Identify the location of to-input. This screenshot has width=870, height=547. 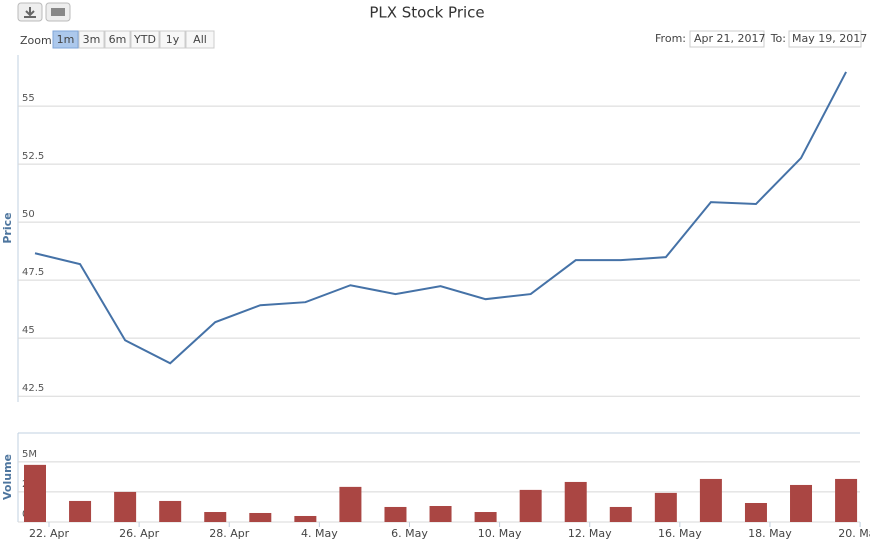
(825, 39).